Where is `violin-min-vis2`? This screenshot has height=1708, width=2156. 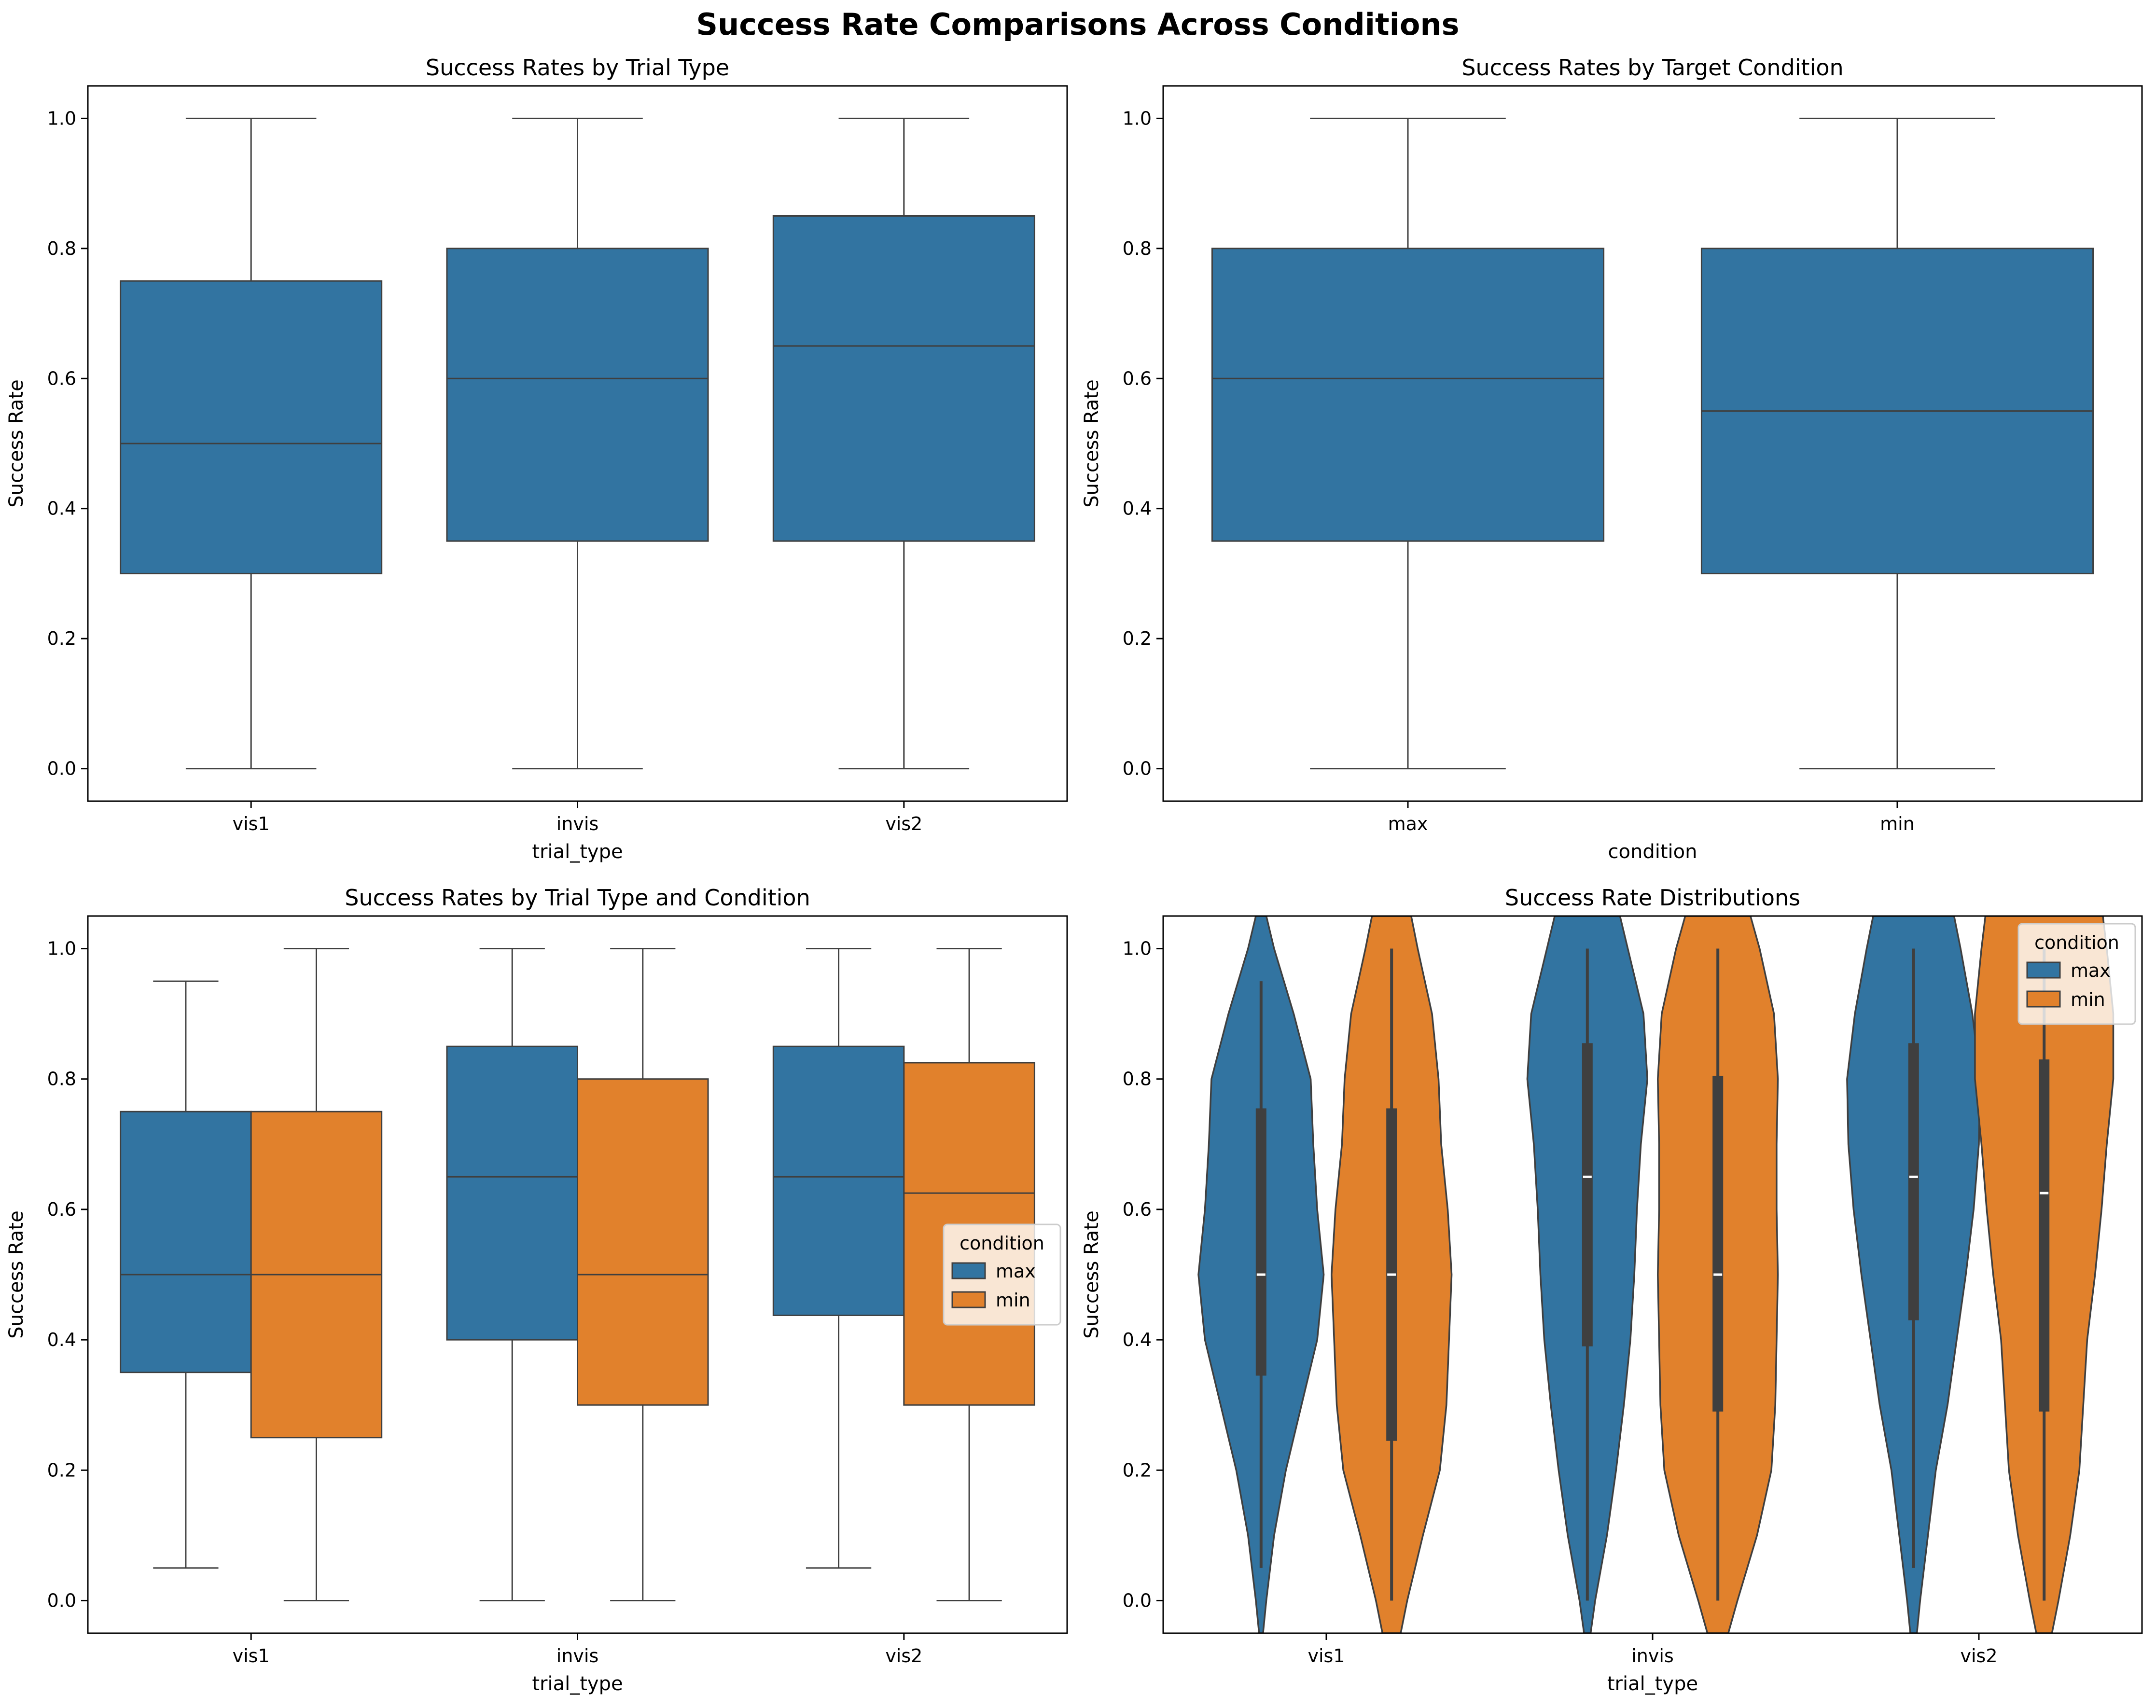
violin-min-vis2 is located at coordinates (2044, 1274).